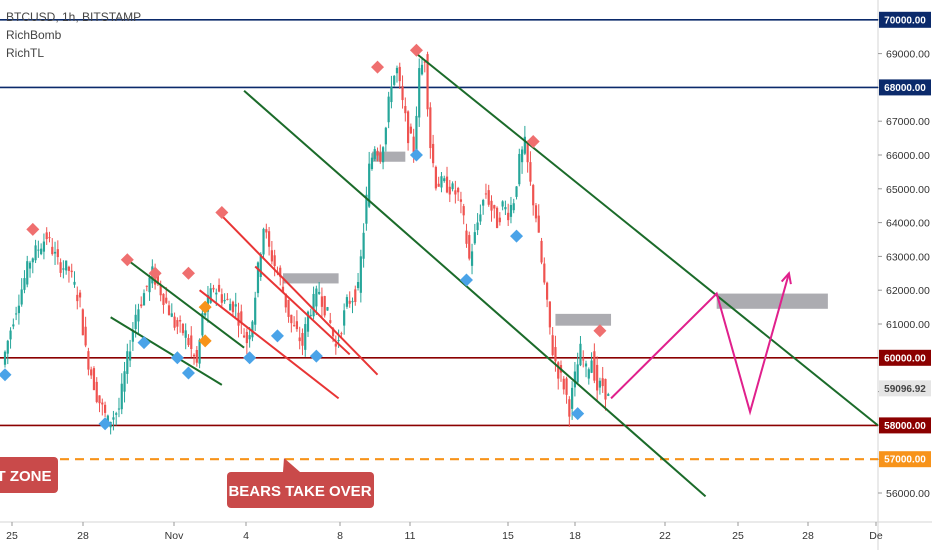 The height and width of the screenshot is (550, 932). Describe the element at coordinates (905, 20) in the screenshot. I see `level-price-label: 70000.00` at that location.